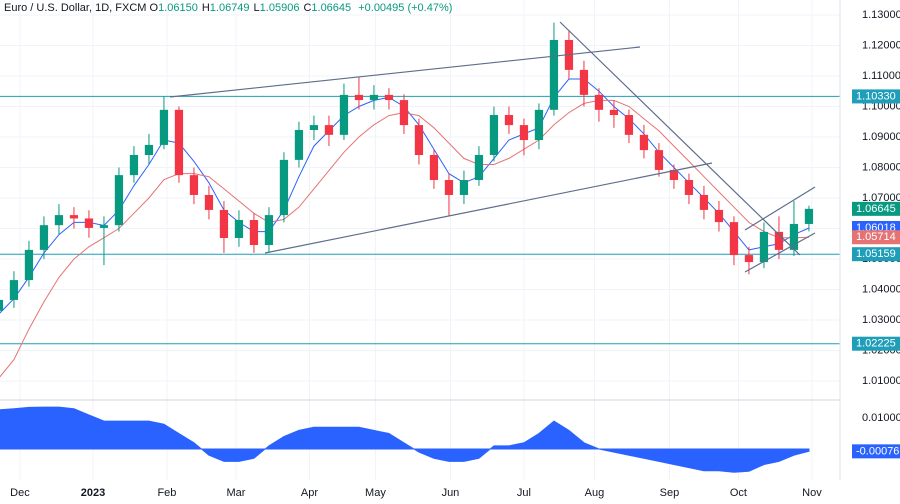 The width and height of the screenshot is (900, 504). Describe the element at coordinates (235, 493) in the screenshot. I see `x-tick-label: Mar` at that location.